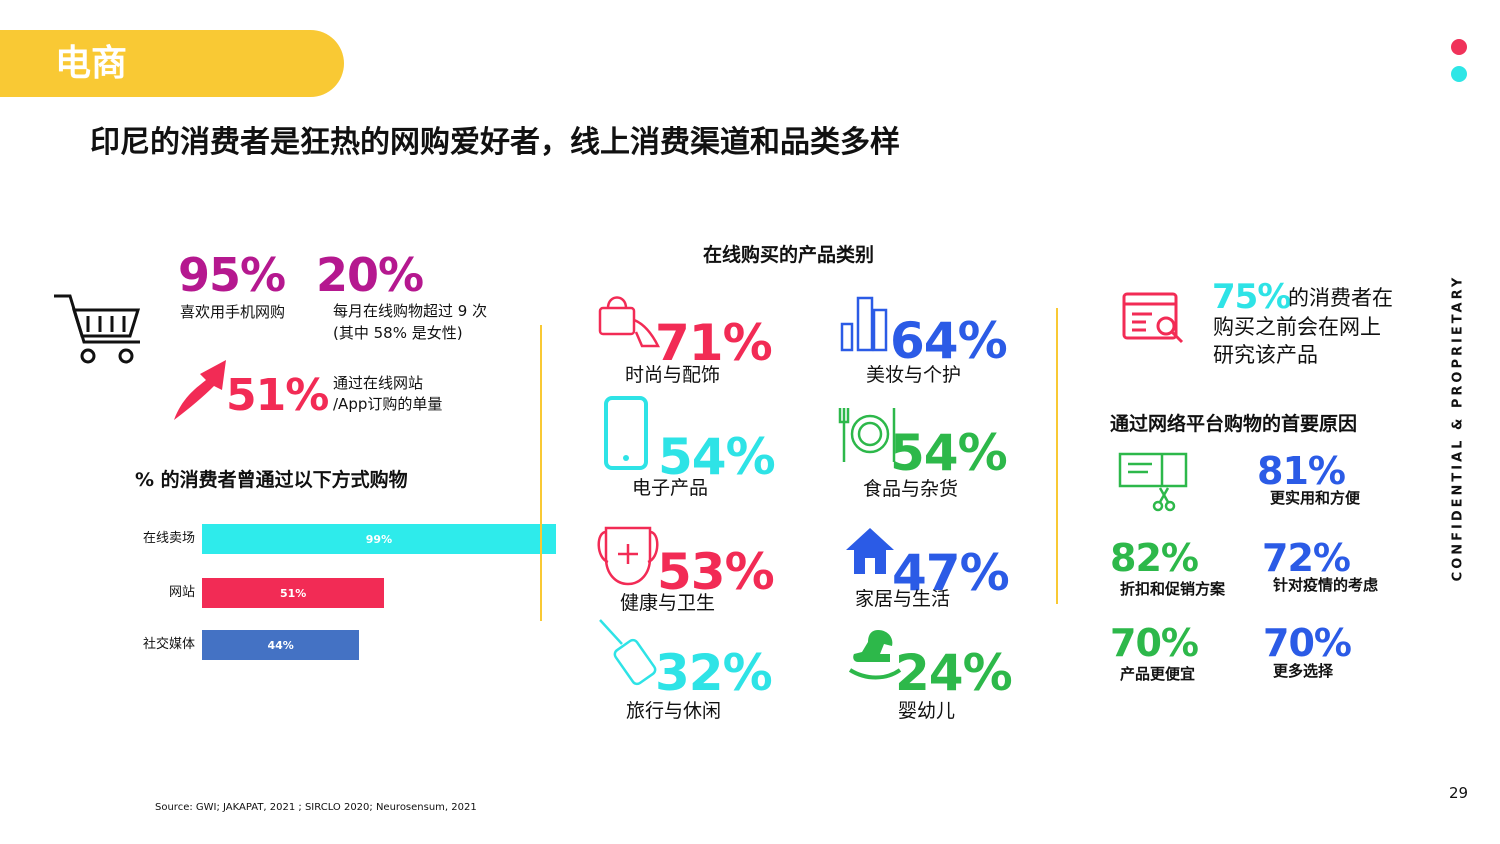 The height and width of the screenshot is (844, 1500). What do you see at coordinates (1340, 298) in the screenshot?
I see `research-text: 的消费者在` at bounding box center [1340, 298].